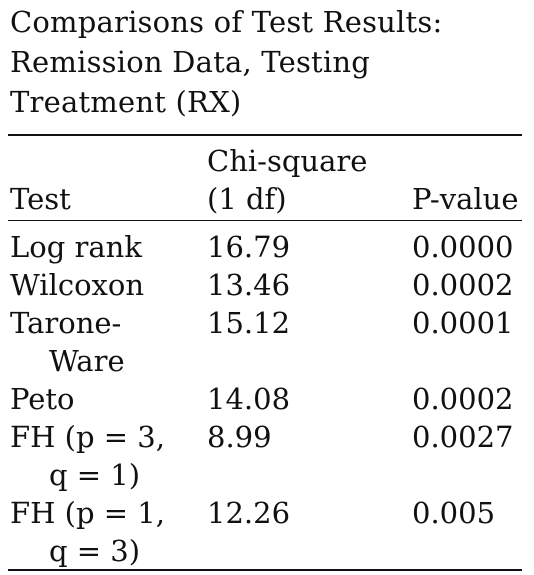  I want to click on table-row-pvalue: 0.0000, so click(463, 247).